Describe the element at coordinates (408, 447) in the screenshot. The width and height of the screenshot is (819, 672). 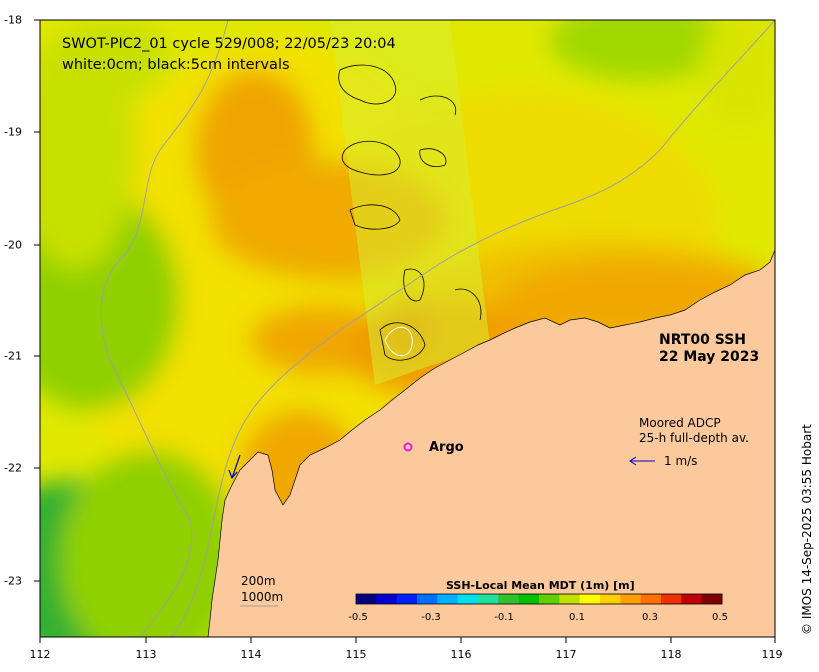
I see `argo-marker` at that location.